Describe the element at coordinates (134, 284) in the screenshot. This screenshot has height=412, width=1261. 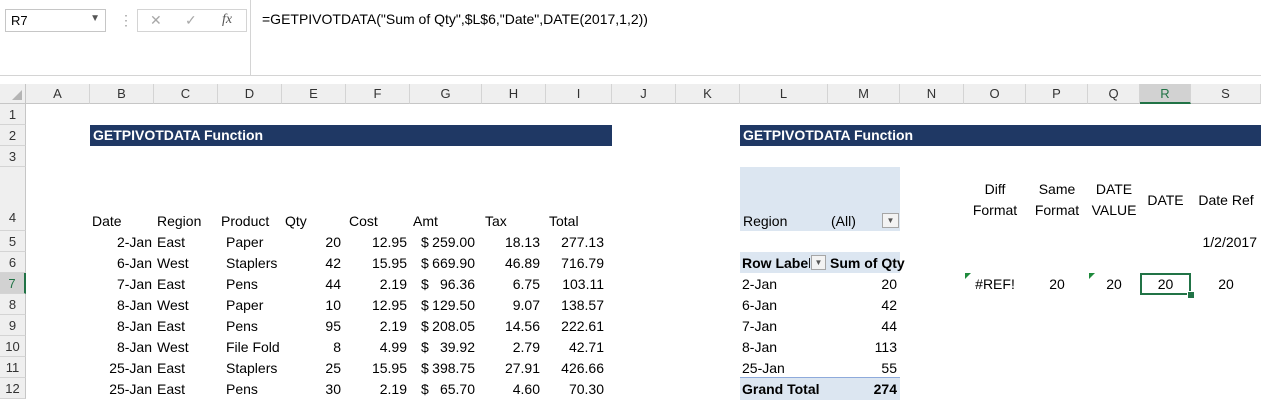
I see `cell-date: 7-Jan` at that location.